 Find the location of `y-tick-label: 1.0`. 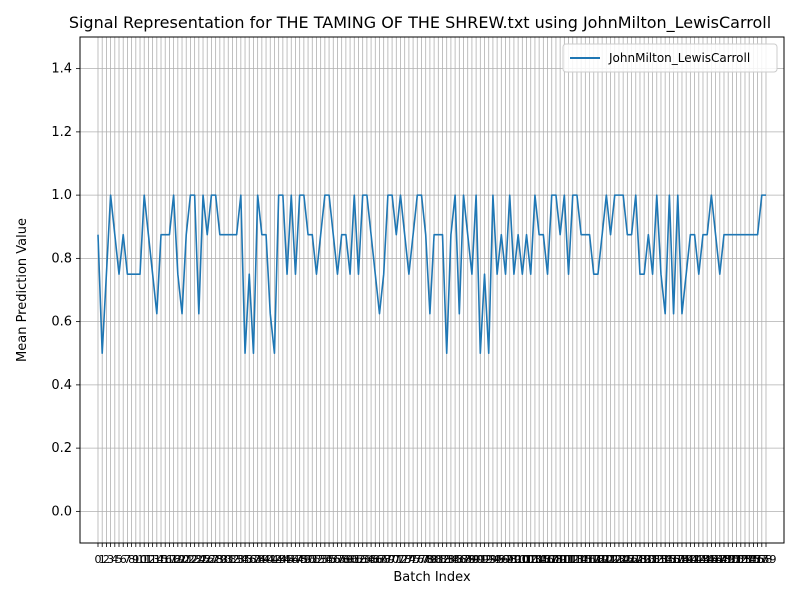

y-tick-label: 1.0 is located at coordinates (61, 195).